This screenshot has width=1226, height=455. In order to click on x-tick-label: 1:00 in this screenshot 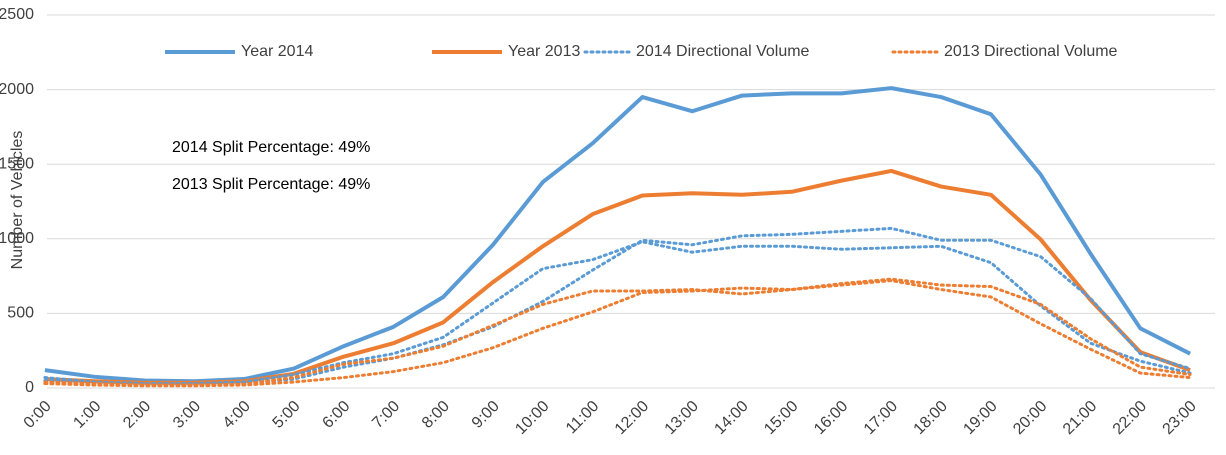, I will do `click(87, 415)`.